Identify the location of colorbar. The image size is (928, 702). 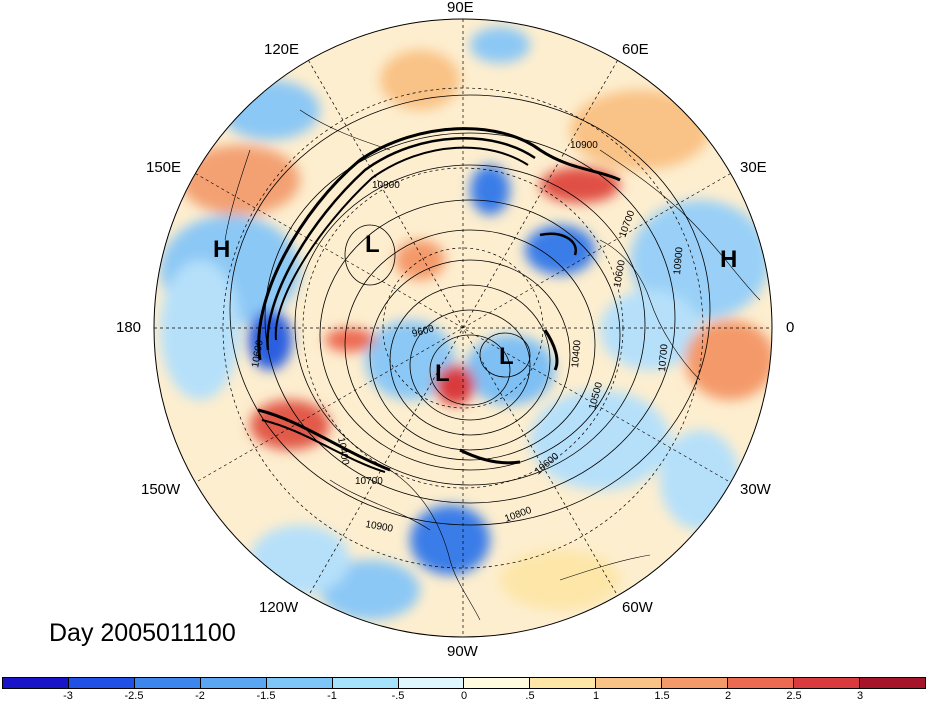
(464, 683).